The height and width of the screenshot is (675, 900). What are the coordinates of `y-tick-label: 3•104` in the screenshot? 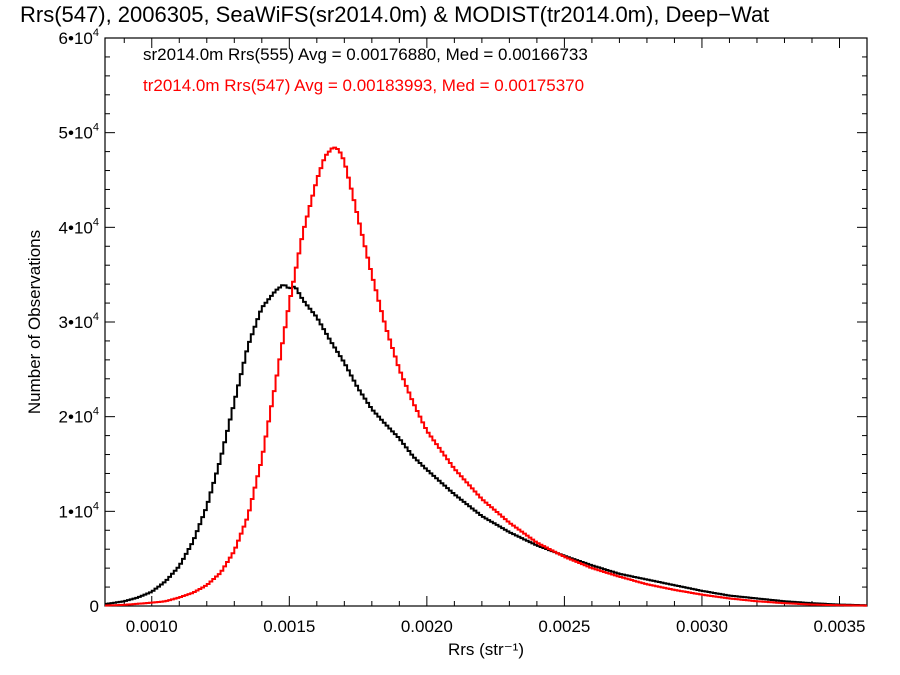 It's located at (79, 321).